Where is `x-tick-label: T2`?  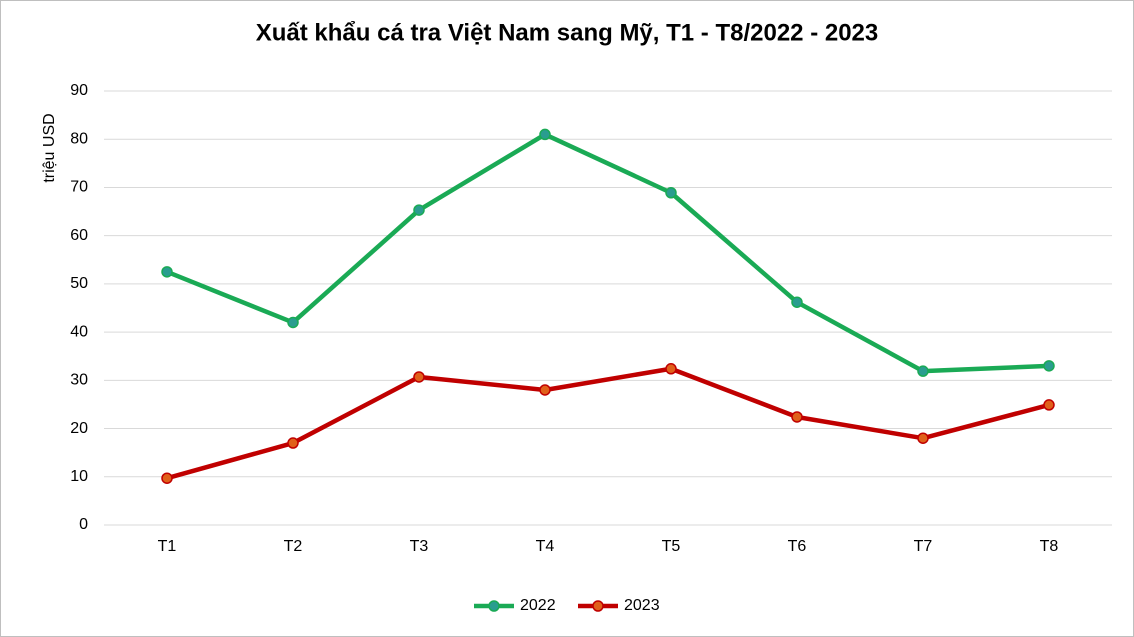 x-tick-label: T2 is located at coordinates (293, 546).